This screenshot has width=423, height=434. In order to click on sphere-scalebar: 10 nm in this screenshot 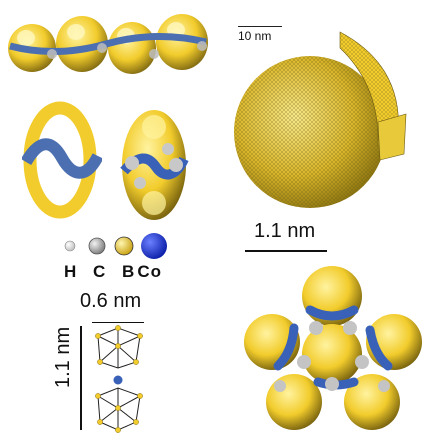, I will do `click(260, 34)`.